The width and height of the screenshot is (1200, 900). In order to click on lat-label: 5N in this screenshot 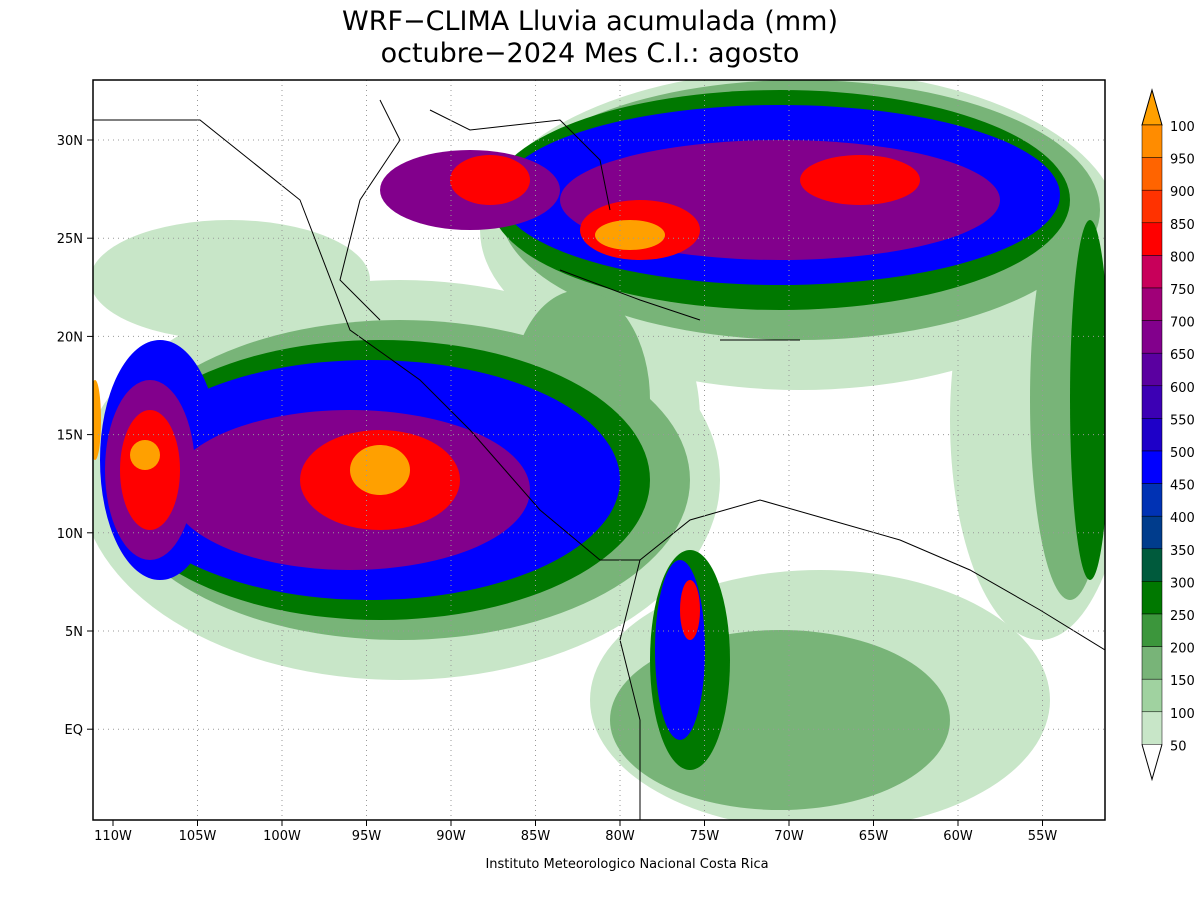, I will do `click(74, 632)`.